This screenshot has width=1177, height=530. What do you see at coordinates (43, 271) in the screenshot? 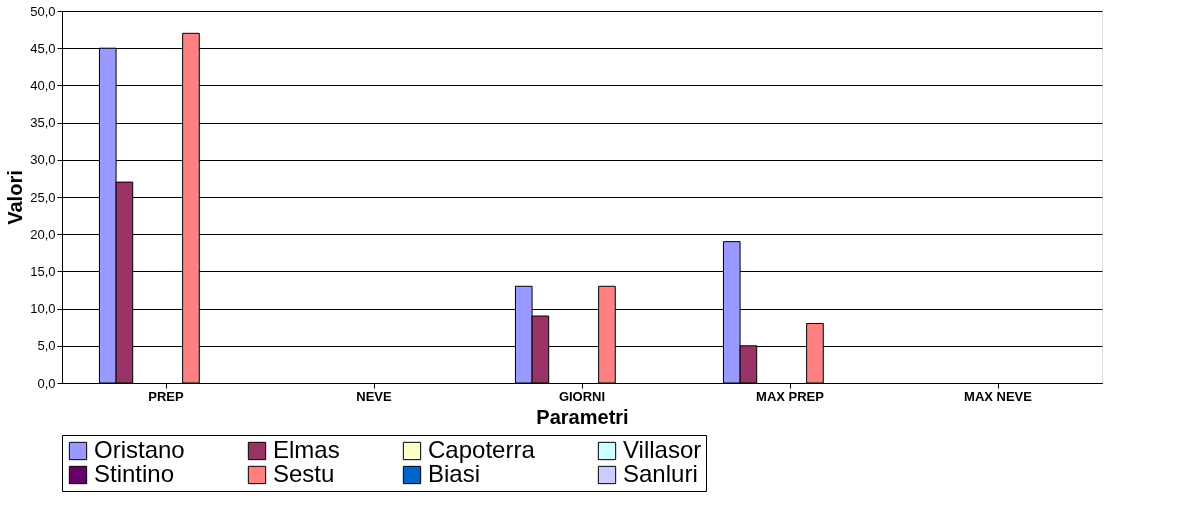
I see `y-tick-label: 15,0` at bounding box center [43, 271].